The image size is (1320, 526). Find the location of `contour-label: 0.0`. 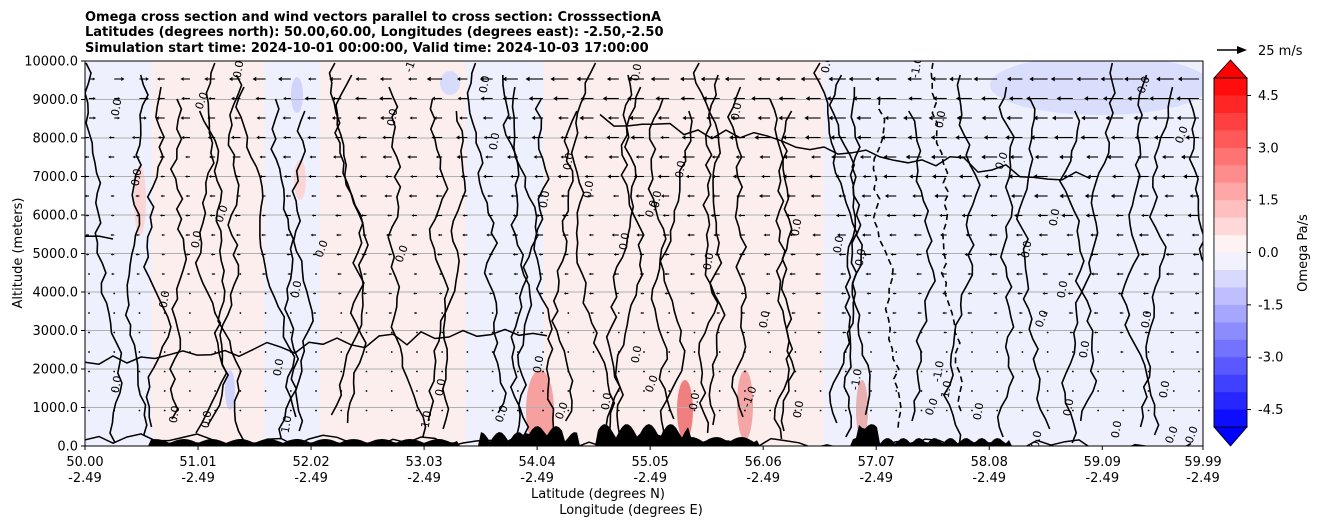

contour-label: 0.0 is located at coordinates (393, 117).